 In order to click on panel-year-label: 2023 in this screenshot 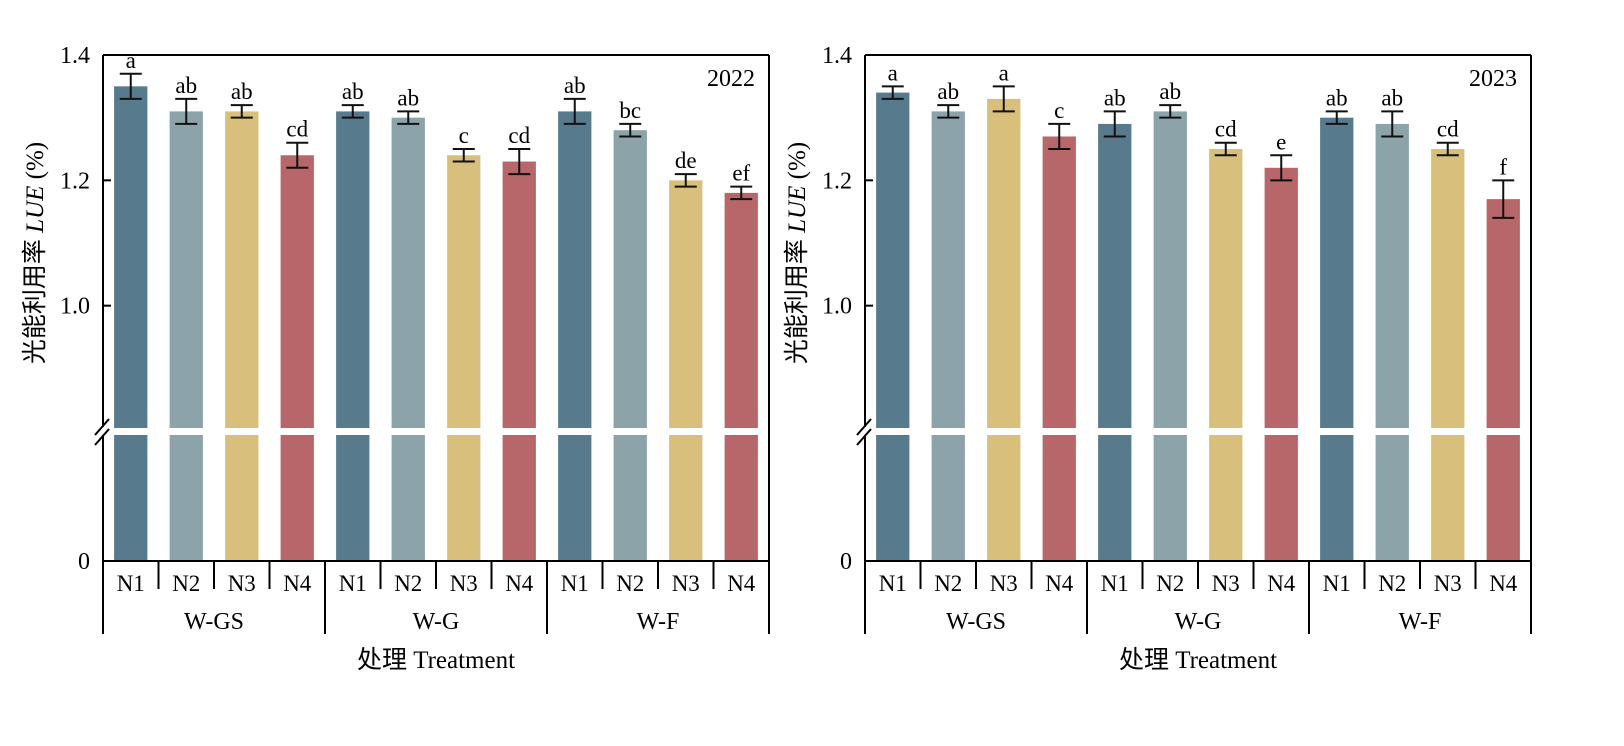, I will do `click(1493, 79)`.